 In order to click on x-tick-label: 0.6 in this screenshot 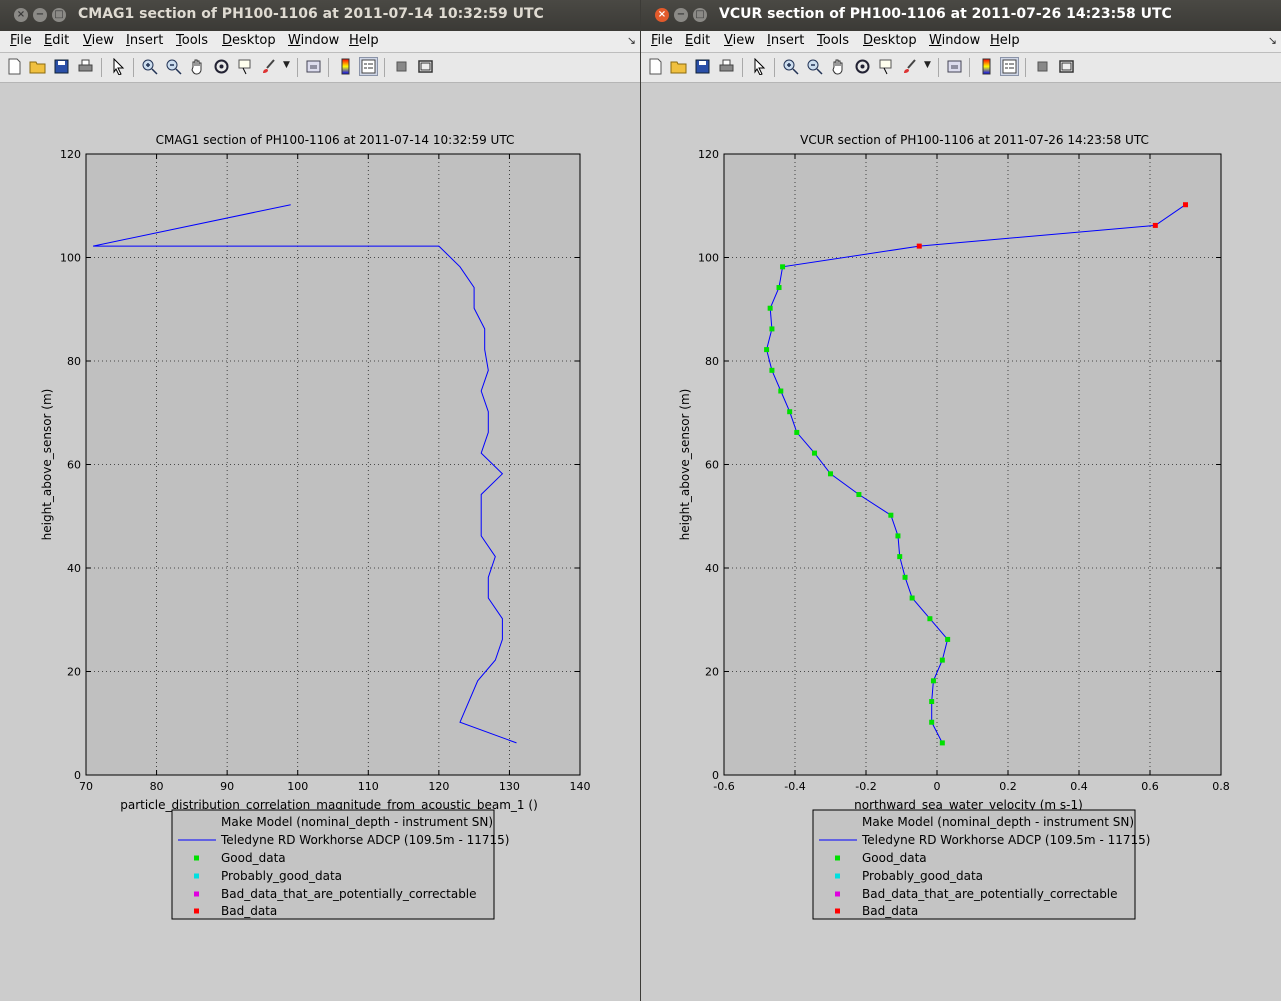, I will do `click(1150, 786)`.